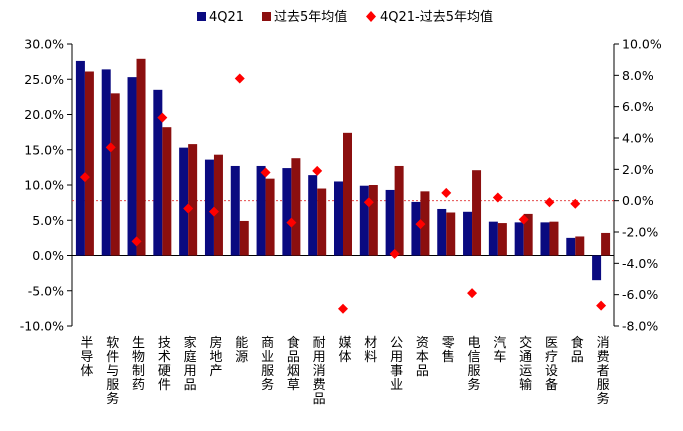 The height and width of the screenshot is (431, 683). Describe the element at coordinates (638, 75) in the screenshot. I see `right-tick-label: 8.0%` at that location.